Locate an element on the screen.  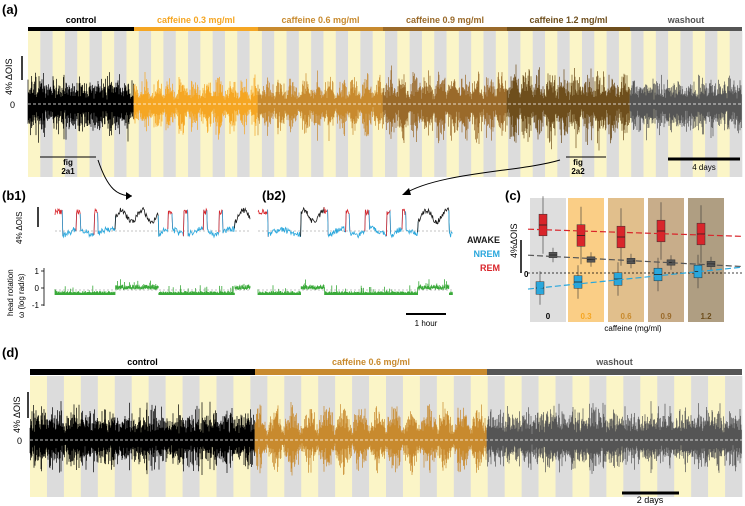
condition-label: caffeine 0.3 mg/ml is located at coordinates (196, 20).